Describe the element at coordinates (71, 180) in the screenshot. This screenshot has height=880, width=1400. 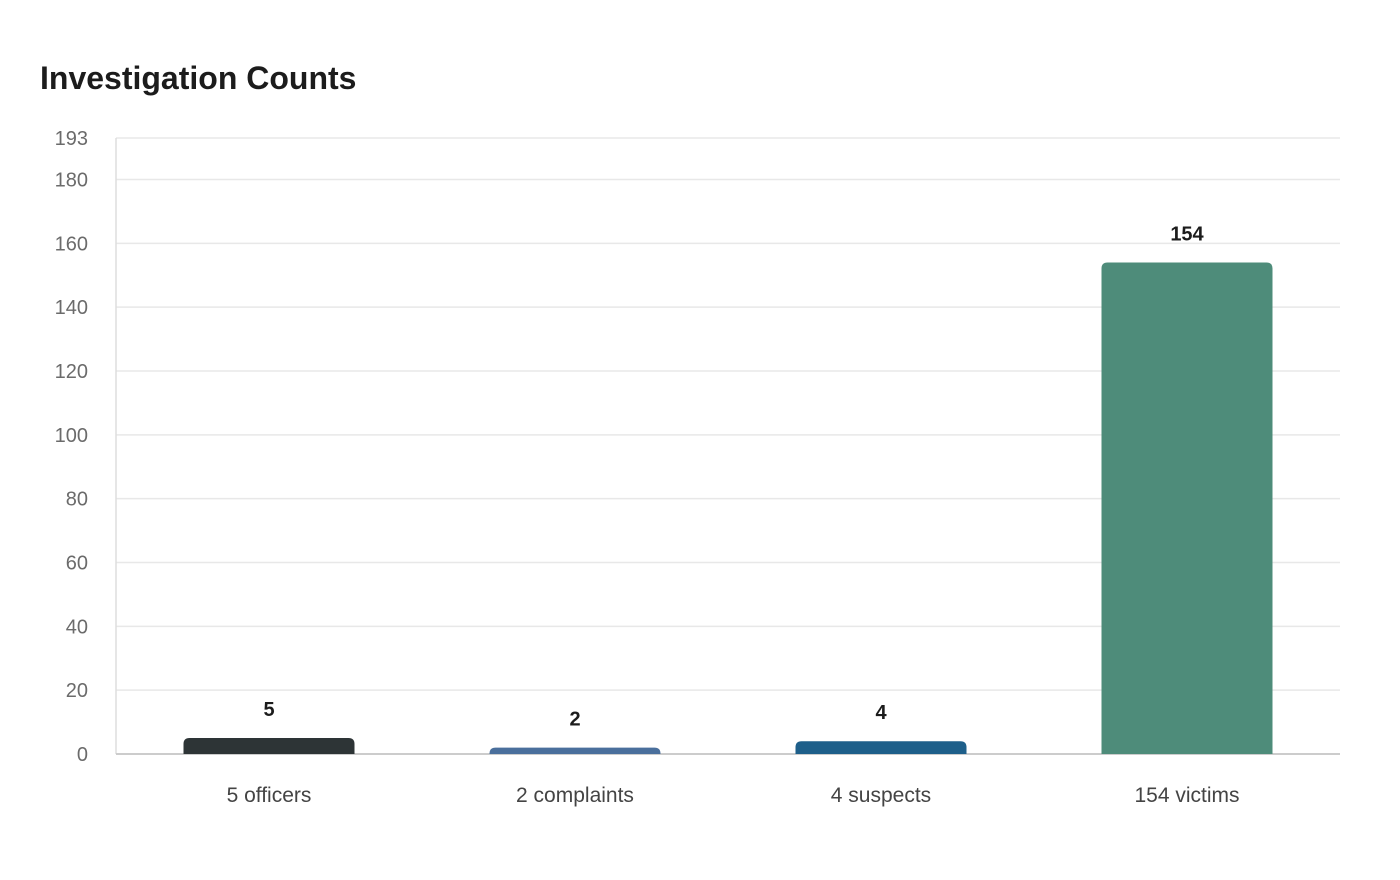
I see `y-tick-label: 180` at that location.